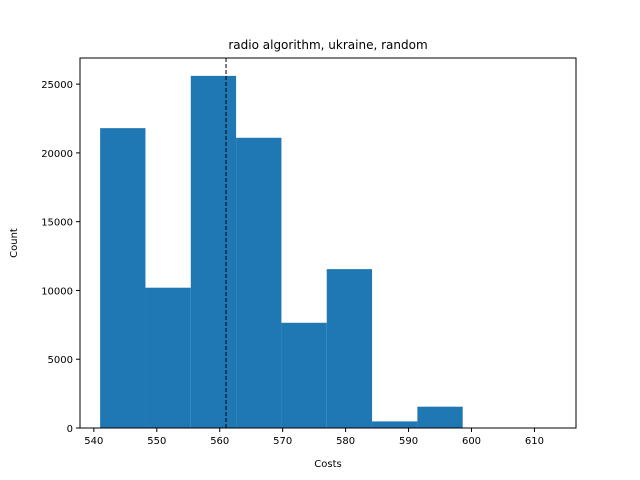  What do you see at coordinates (57, 223) in the screenshot?
I see `y-tick-label: 15000` at bounding box center [57, 223].